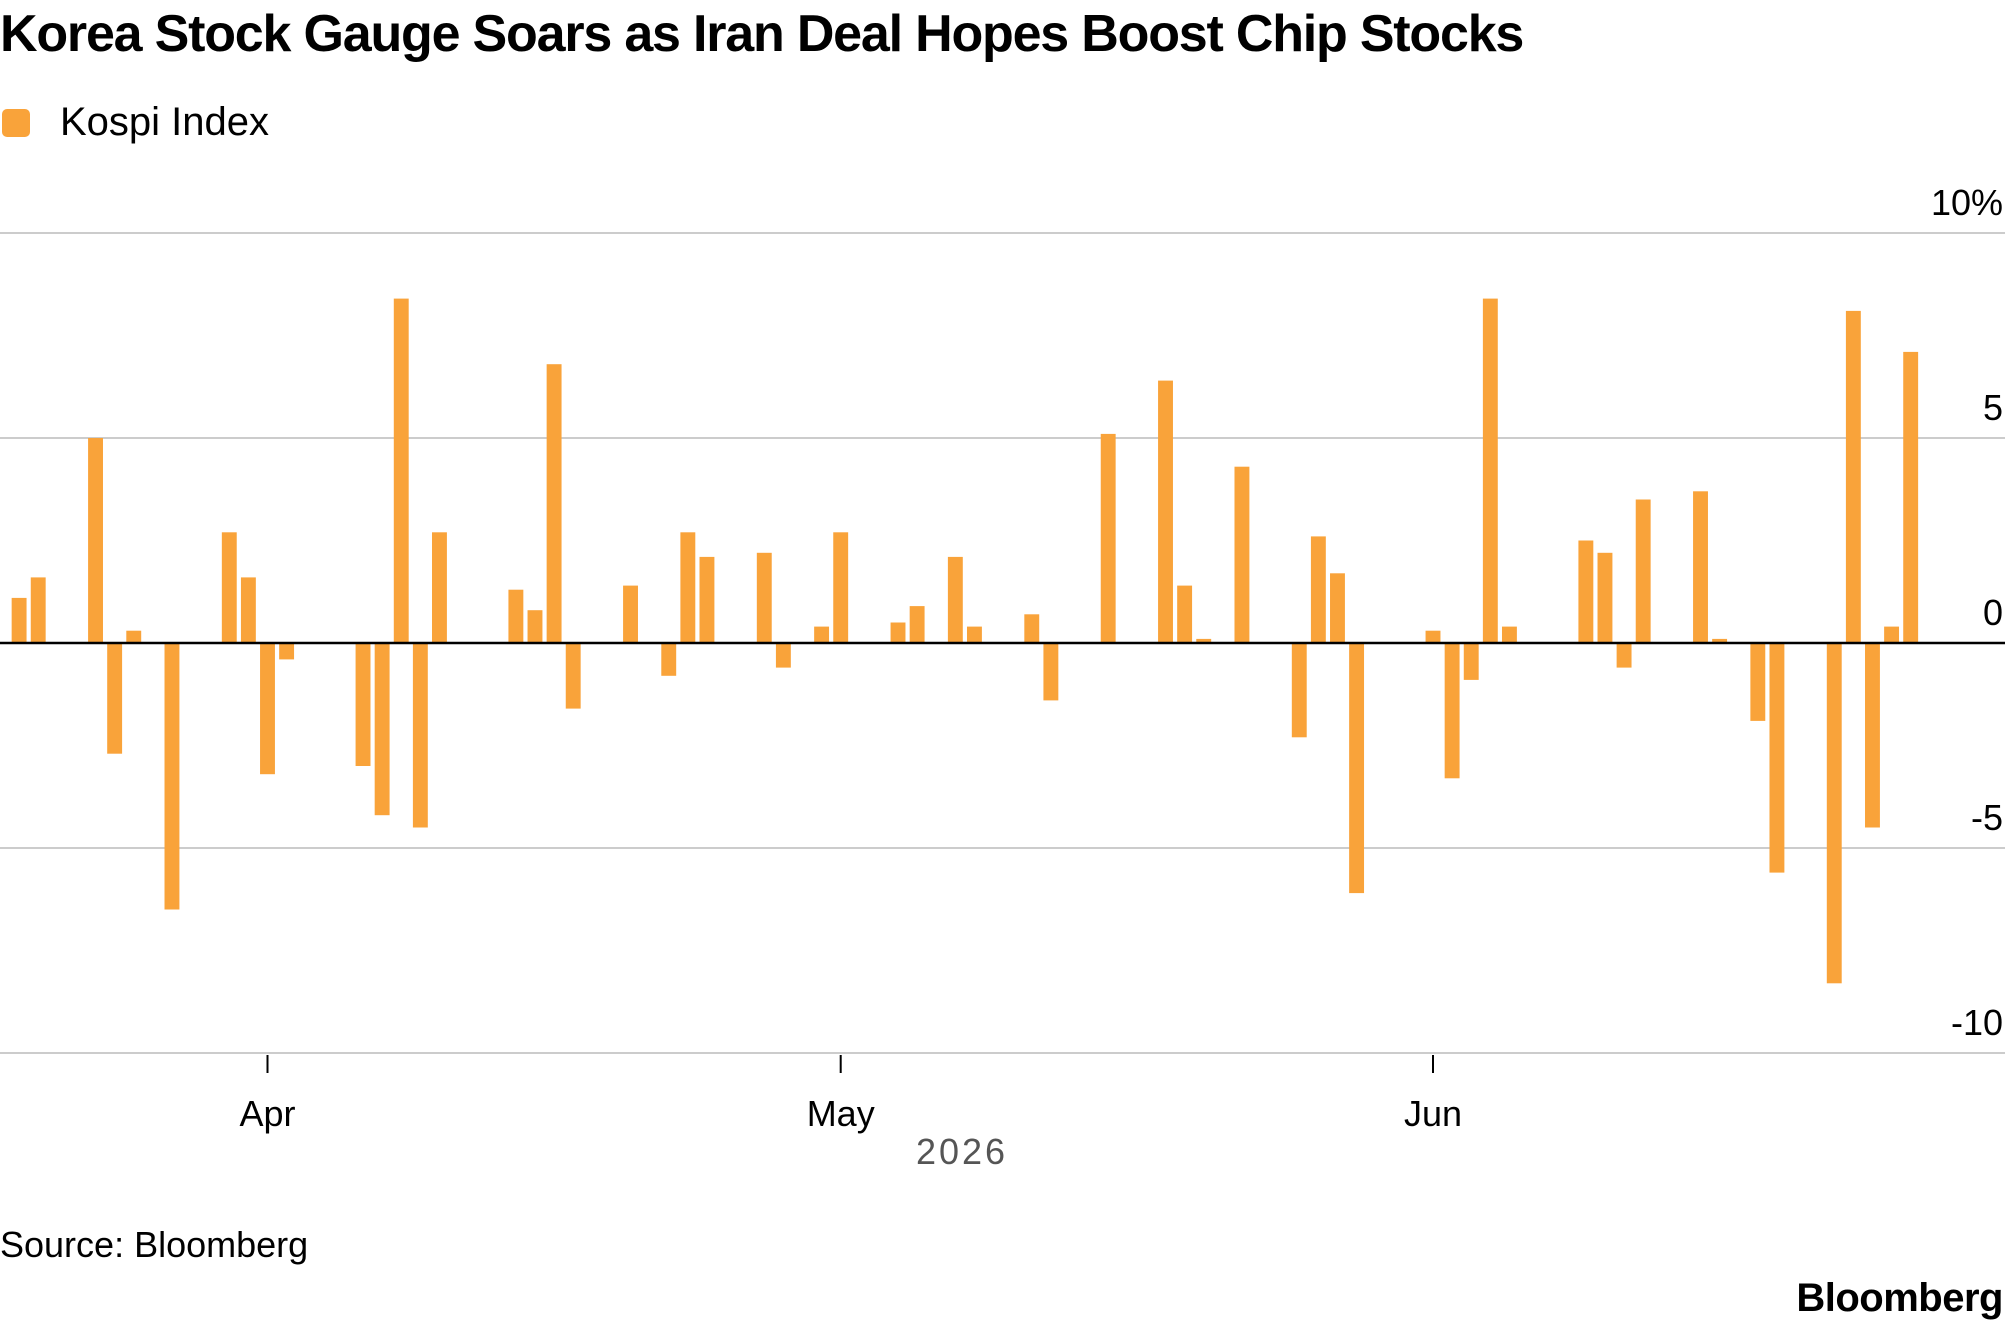 The image size is (2005, 1329). Describe the element at coordinates (165, 122) in the screenshot. I see `legend-label: Kospi Index` at that location.